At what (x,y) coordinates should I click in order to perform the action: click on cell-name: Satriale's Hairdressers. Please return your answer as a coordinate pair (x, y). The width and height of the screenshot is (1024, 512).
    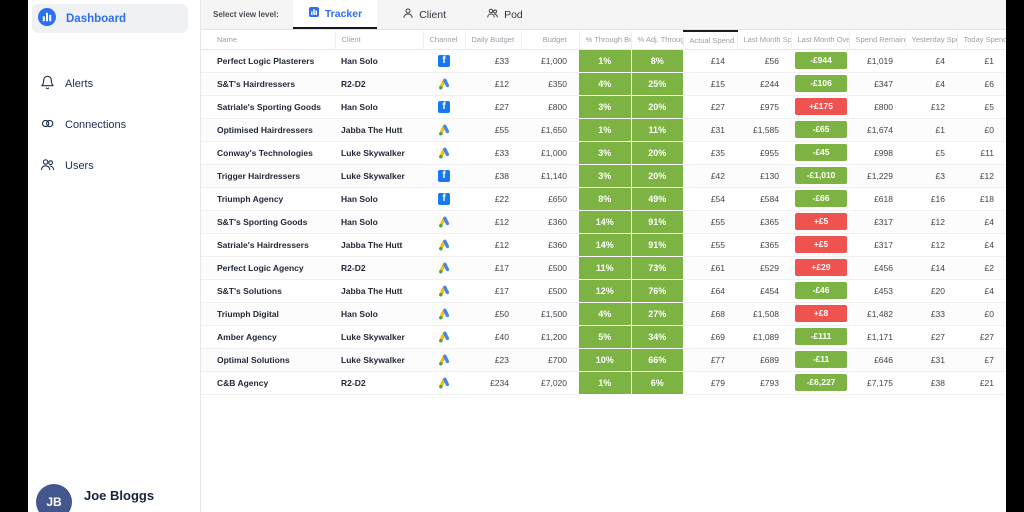
    Looking at the image, I should click on (268, 245).